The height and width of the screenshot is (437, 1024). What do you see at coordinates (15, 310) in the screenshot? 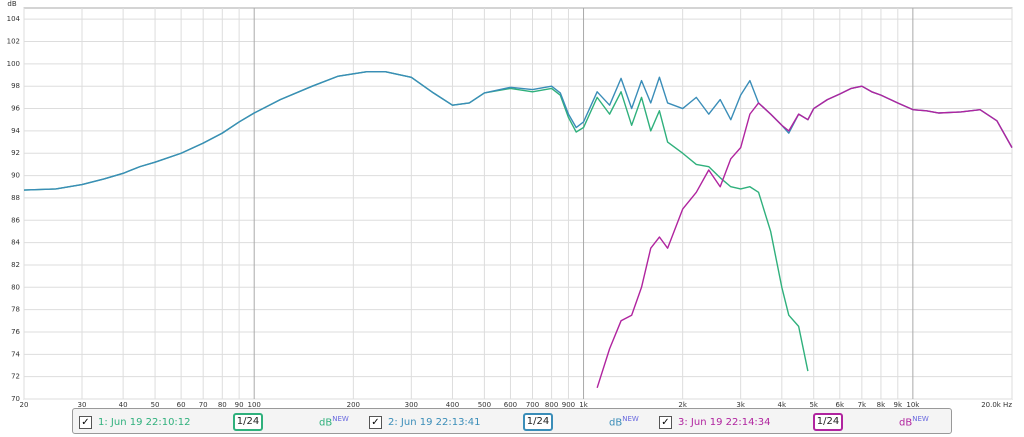
I see `y-tick-label: 78` at bounding box center [15, 310].